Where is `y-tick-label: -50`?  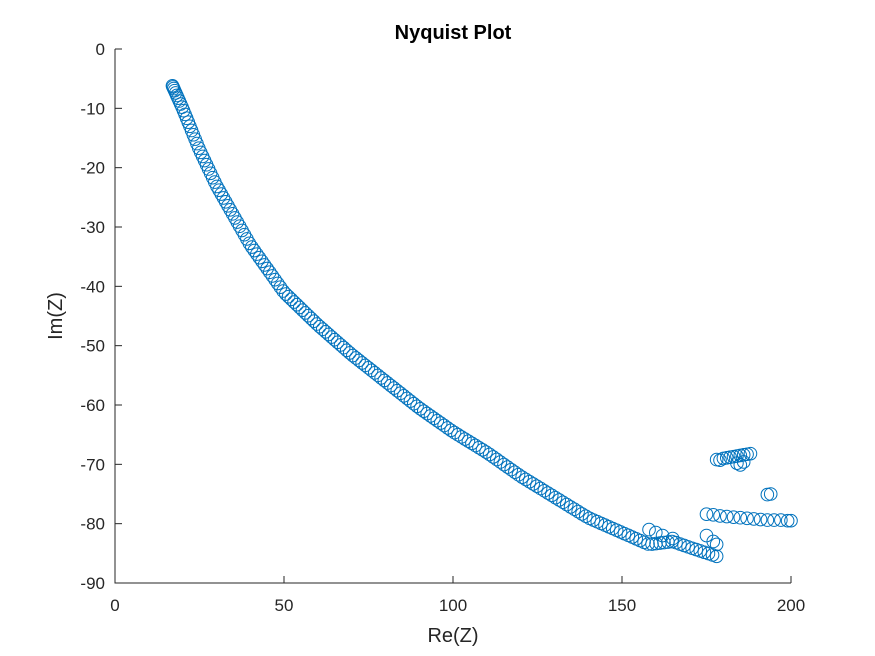
y-tick-label: -50 is located at coordinates (92, 346).